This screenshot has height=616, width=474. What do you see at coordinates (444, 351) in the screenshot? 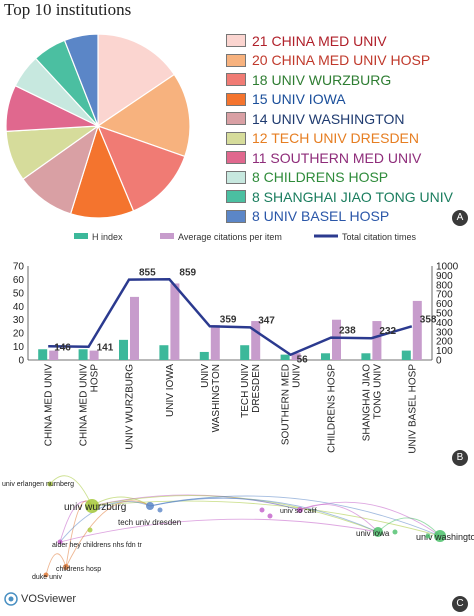
I see `right-tick-label: 100` at bounding box center [444, 351].